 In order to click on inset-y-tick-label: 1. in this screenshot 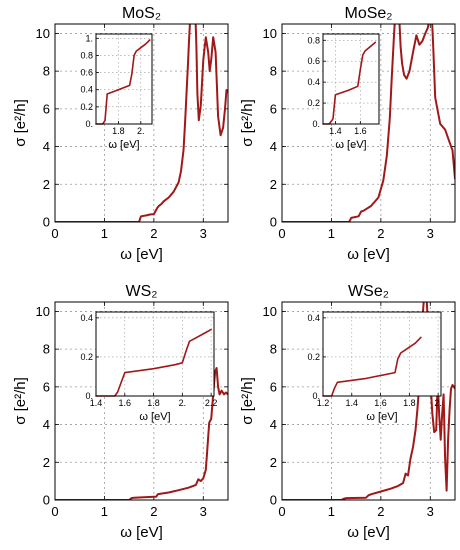, I will do `click(89, 38)`.